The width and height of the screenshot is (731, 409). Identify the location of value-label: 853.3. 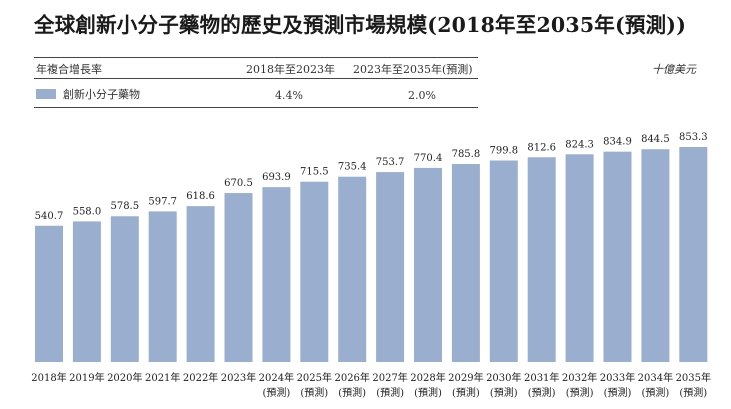
(693, 137).